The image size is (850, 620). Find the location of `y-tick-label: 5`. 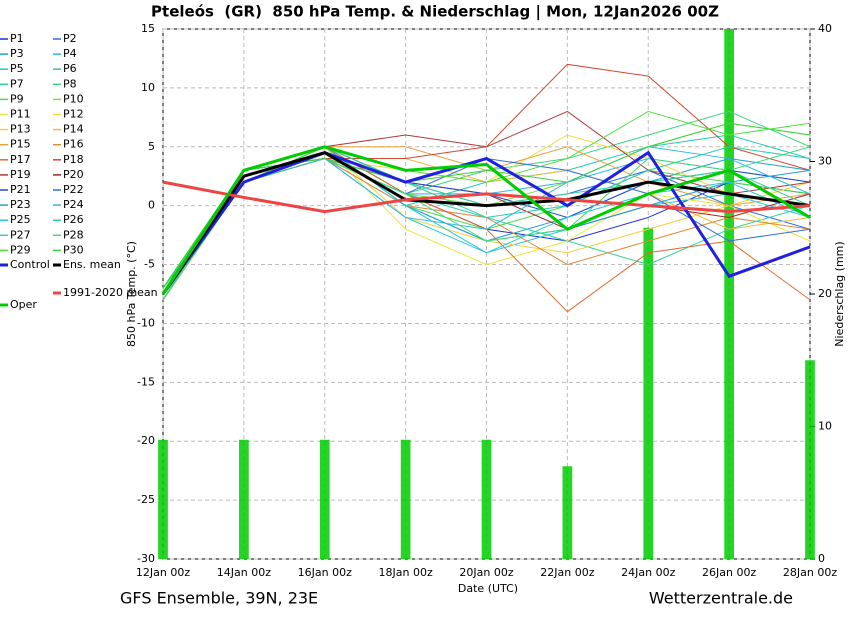

y-tick-label: 5 is located at coordinates (151, 146).